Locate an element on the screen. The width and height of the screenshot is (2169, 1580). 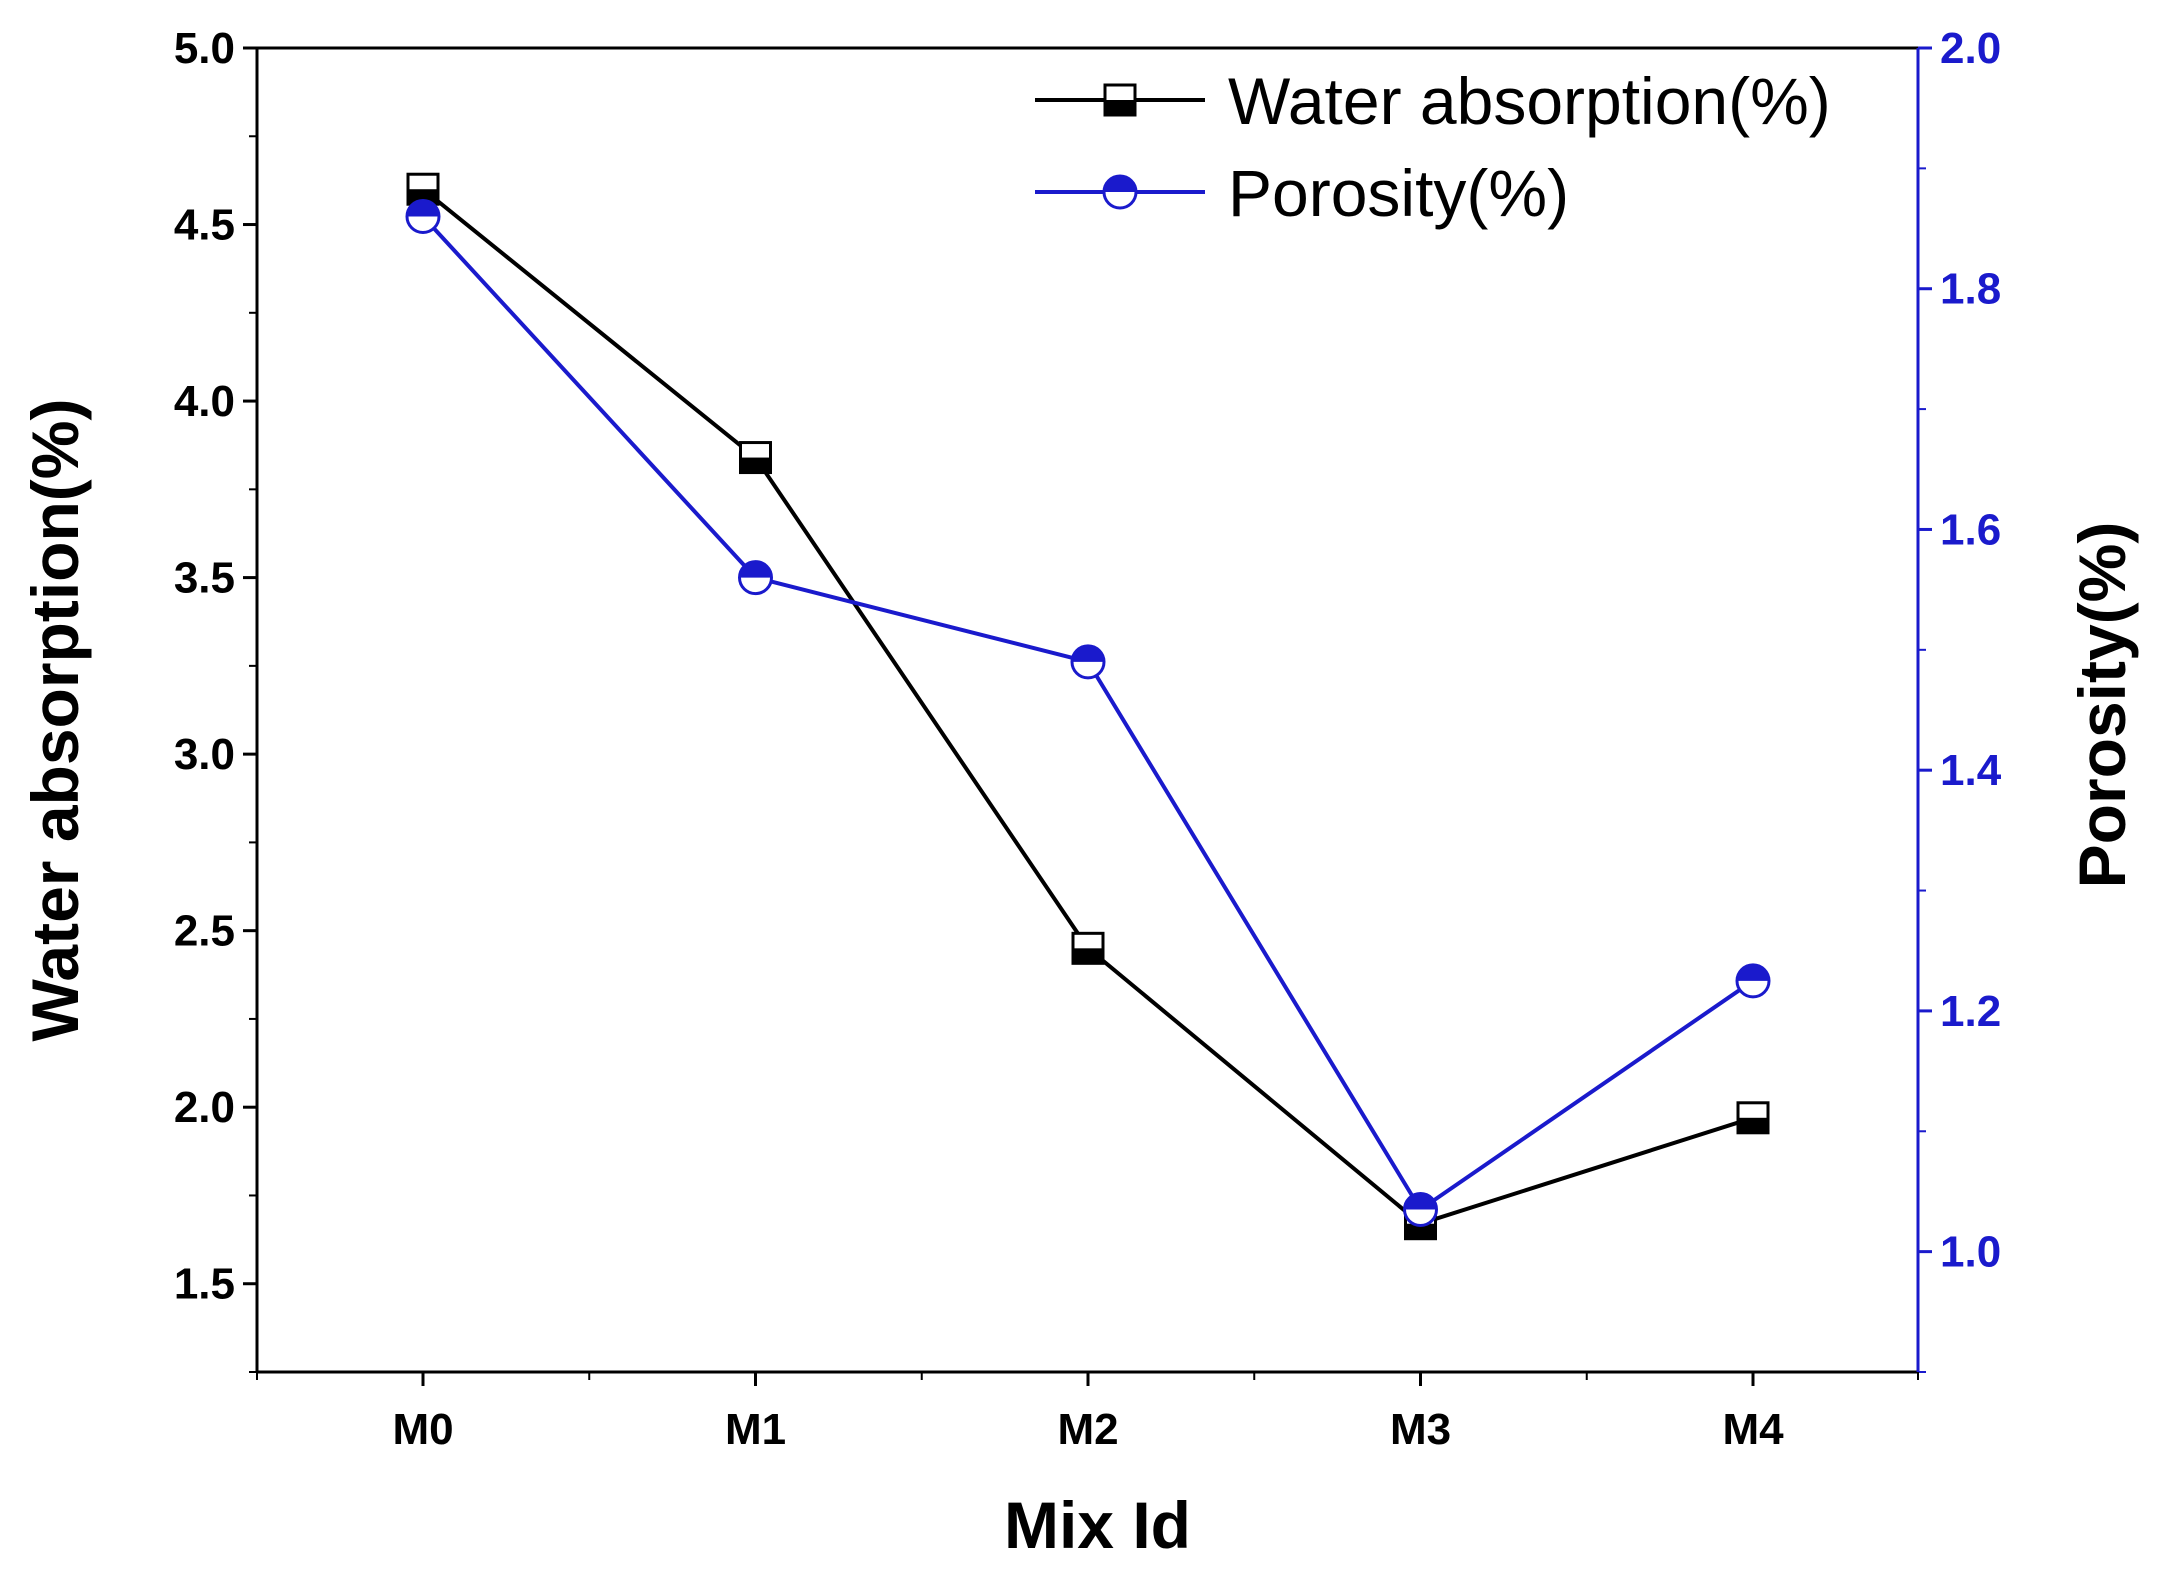
legend-label: Water absorption(%) is located at coordinates (1529, 101).